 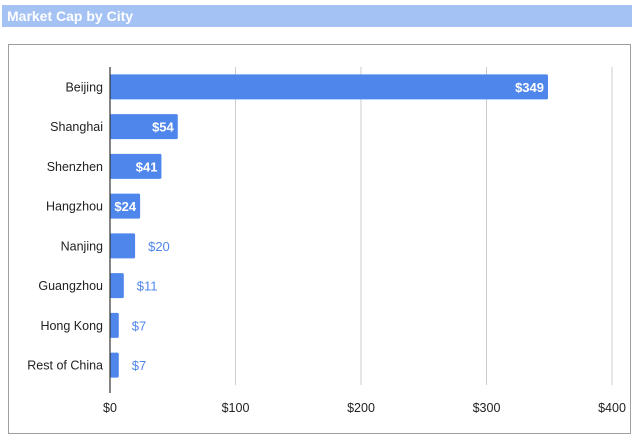 I want to click on category-label-1: Shanghai, so click(x=76, y=127).